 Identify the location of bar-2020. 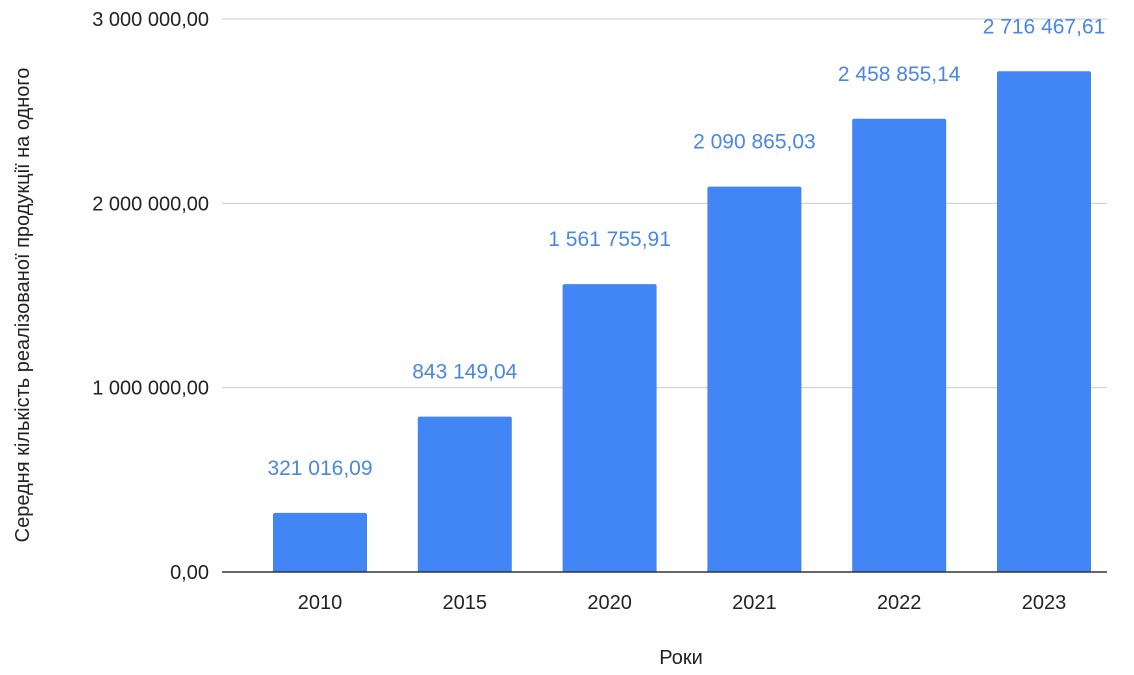
(609, 428).